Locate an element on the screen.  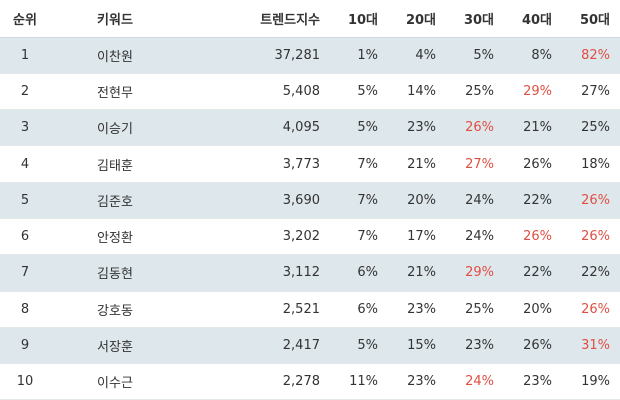
keyword-cell: 이승기 is located at coordinates (115, 128).